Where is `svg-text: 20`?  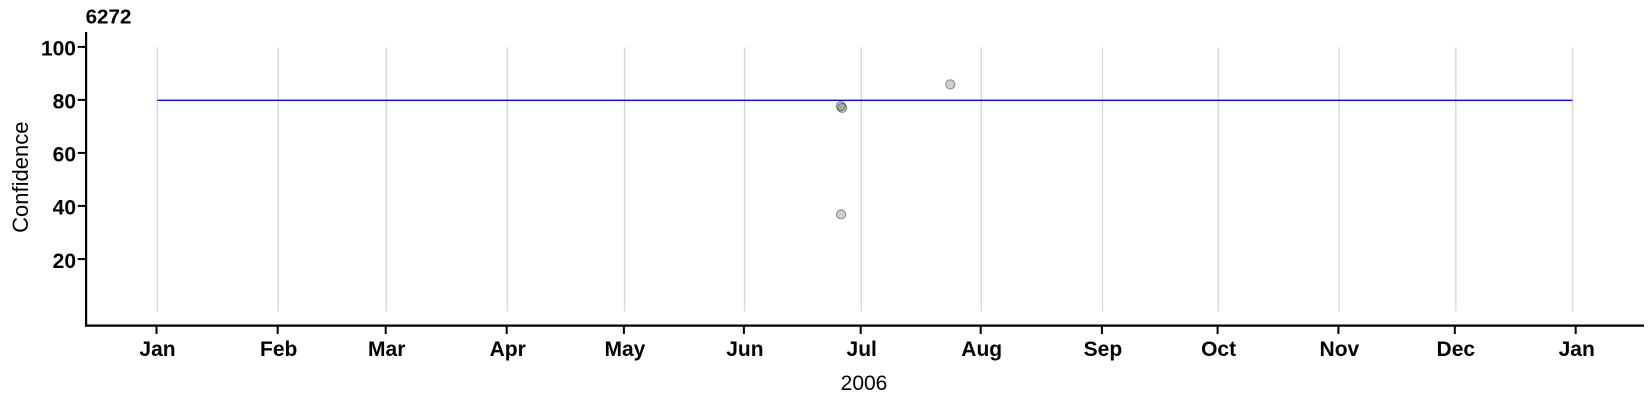
svg-text: 20 is located at coordinates (64, 261).